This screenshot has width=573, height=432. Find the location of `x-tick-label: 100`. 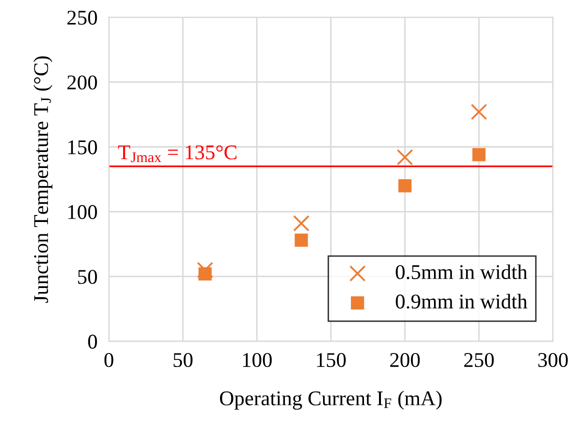

x-tick-label: 100 is located at coordinates (257, 360).